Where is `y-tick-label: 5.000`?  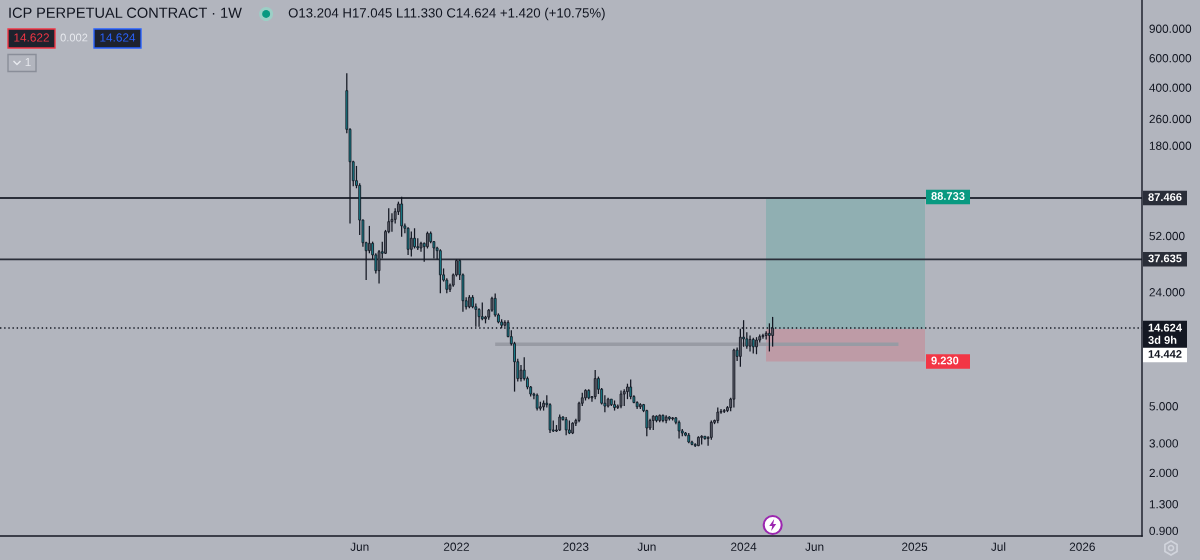 y-tick-label: 5.000 is located at coordinates (1164, 406).